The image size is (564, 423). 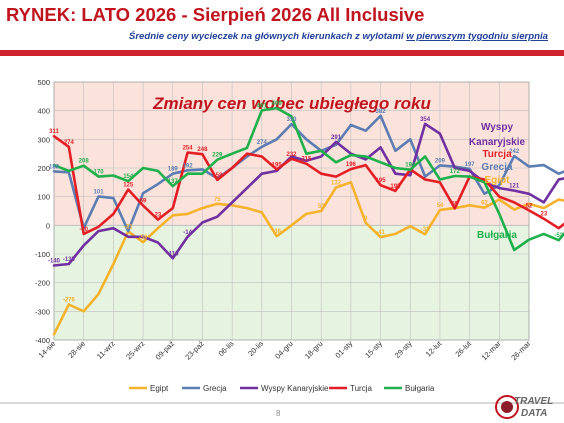 I want to click on logo-ring-icon, so click(x=507, y=407).